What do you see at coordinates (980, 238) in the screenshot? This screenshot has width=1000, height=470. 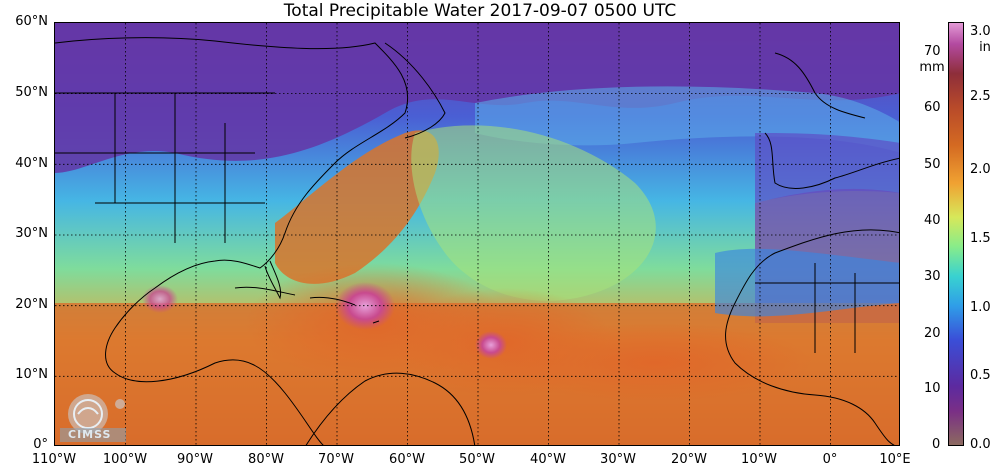 I see `in-tick-1-5: 1.5` at bounding box center [980, 238].